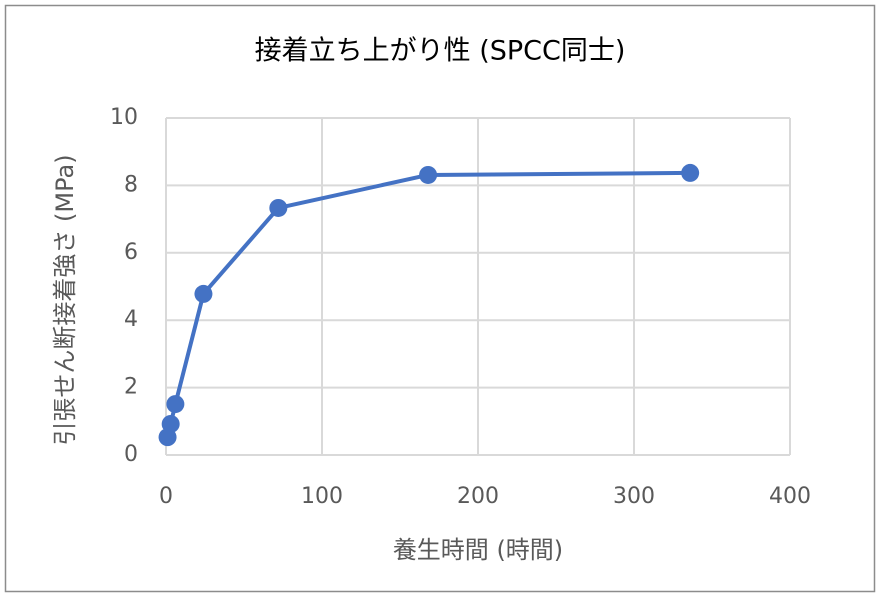 This screenshot has width=880, height=598. Describe the element at coordinates (131, 454) in the screenshot. I see `y-tick-label: 0` at that location.